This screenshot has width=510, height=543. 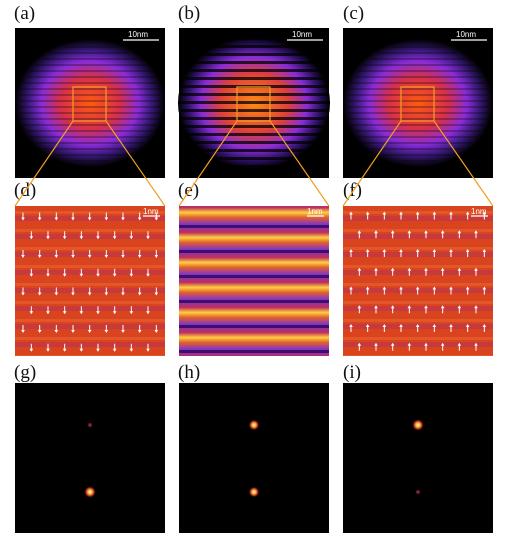 I want to click on panel-h-spot-bottom, so click(x=254, y=492).